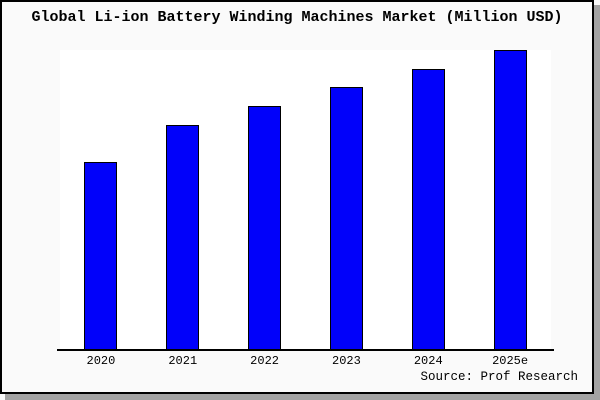 The image size is (600, 400). I want to click on x-tick-label-2022: 2022, so click(264, 361).